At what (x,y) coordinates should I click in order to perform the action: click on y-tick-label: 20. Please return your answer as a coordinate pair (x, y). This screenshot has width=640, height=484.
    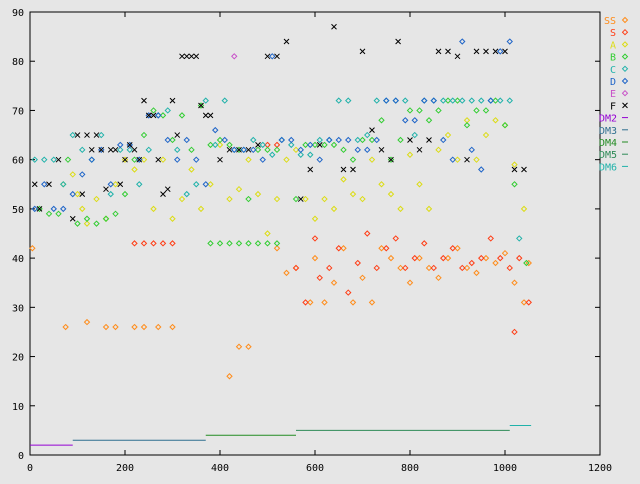
    Looking at the image, I should click on (18, 358).